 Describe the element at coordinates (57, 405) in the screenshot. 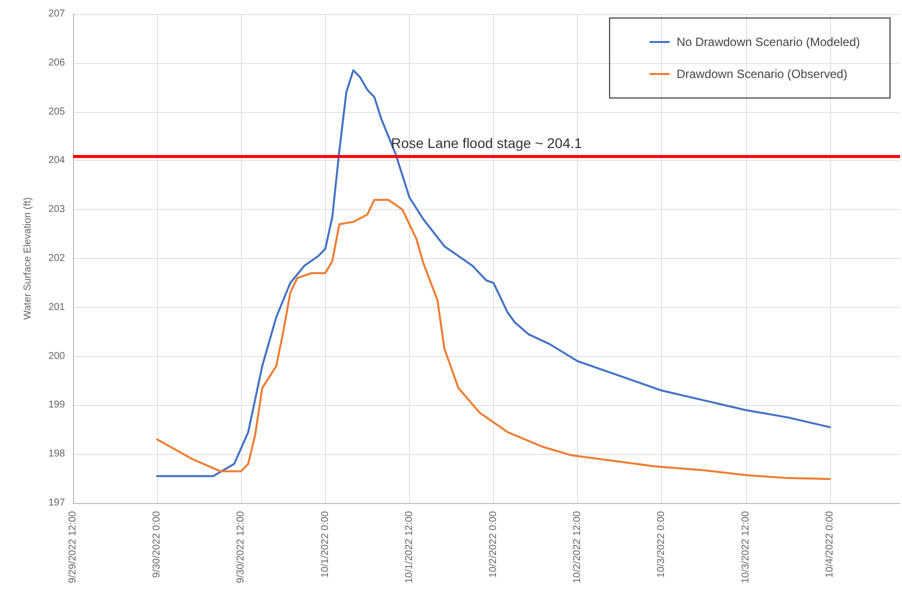

I see `y-tick-label: 199` at that location.